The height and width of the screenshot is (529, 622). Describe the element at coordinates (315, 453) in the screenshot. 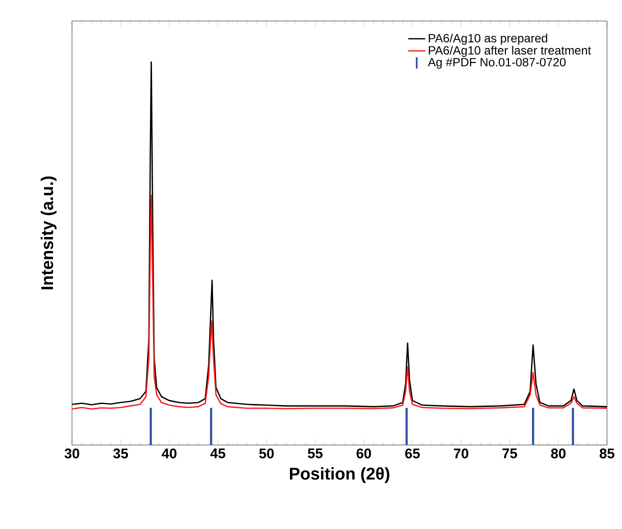

I see `x-tick-label: 55` at that location.